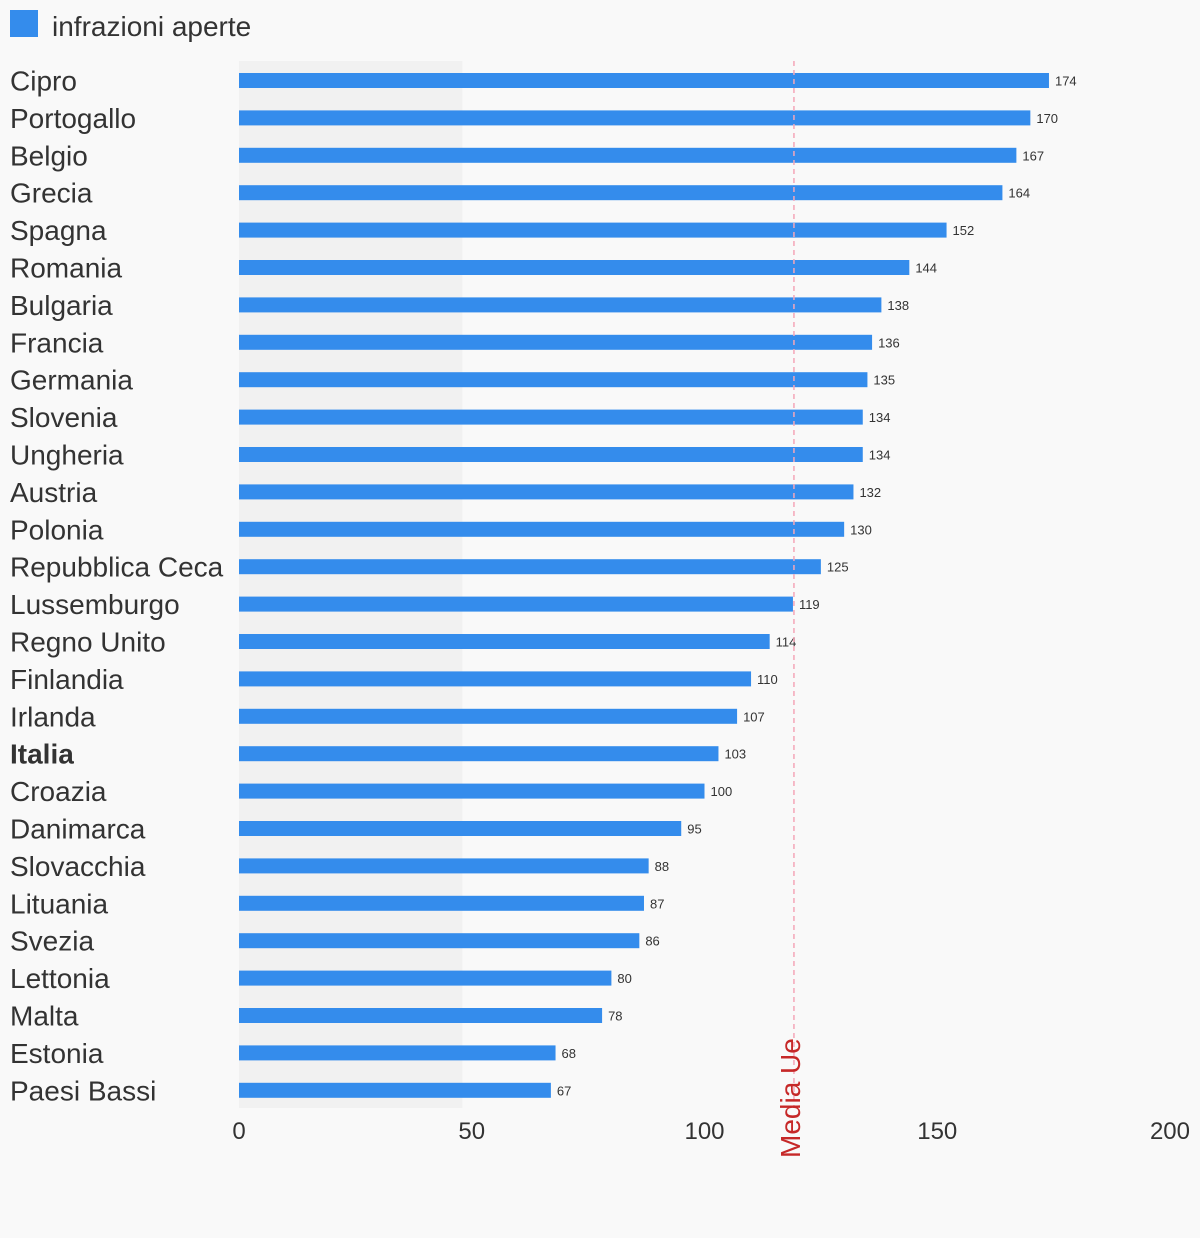 The image size is (1200, 1238). I want to click on bar-value-label: 174, so click(1066, 81).